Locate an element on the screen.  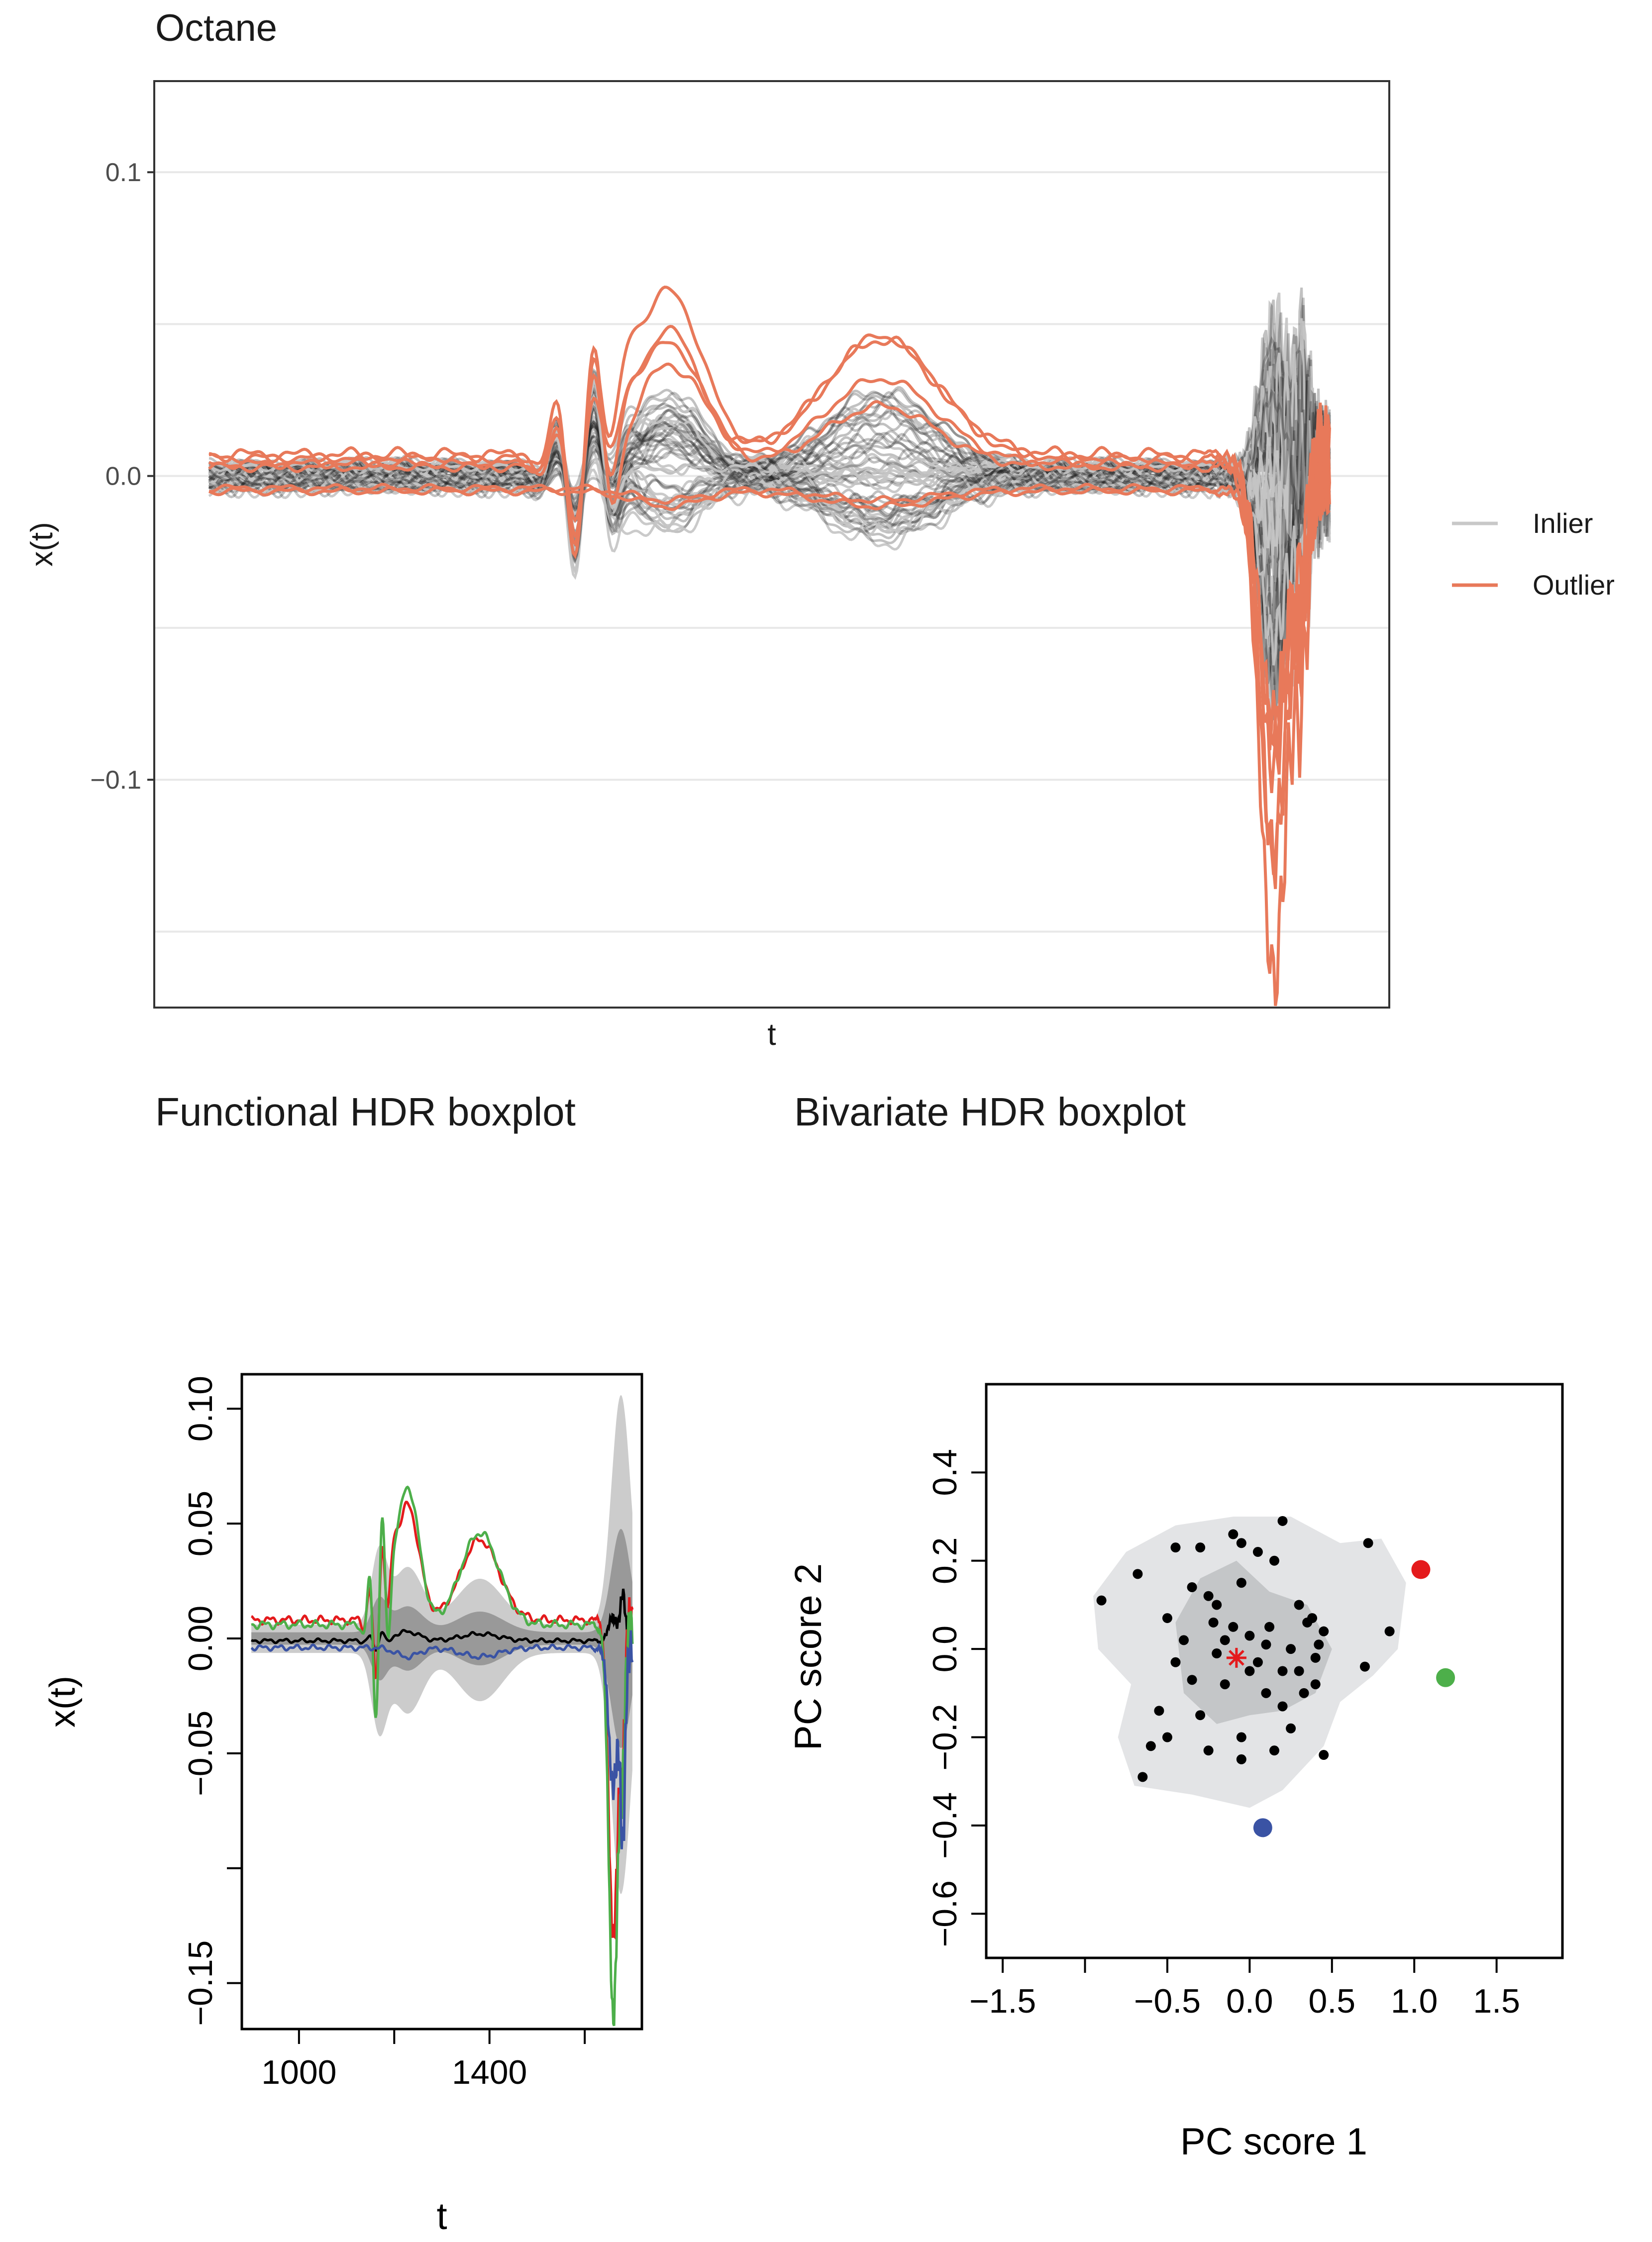
outlier-curve-green is located at coordinates (442, 1756).